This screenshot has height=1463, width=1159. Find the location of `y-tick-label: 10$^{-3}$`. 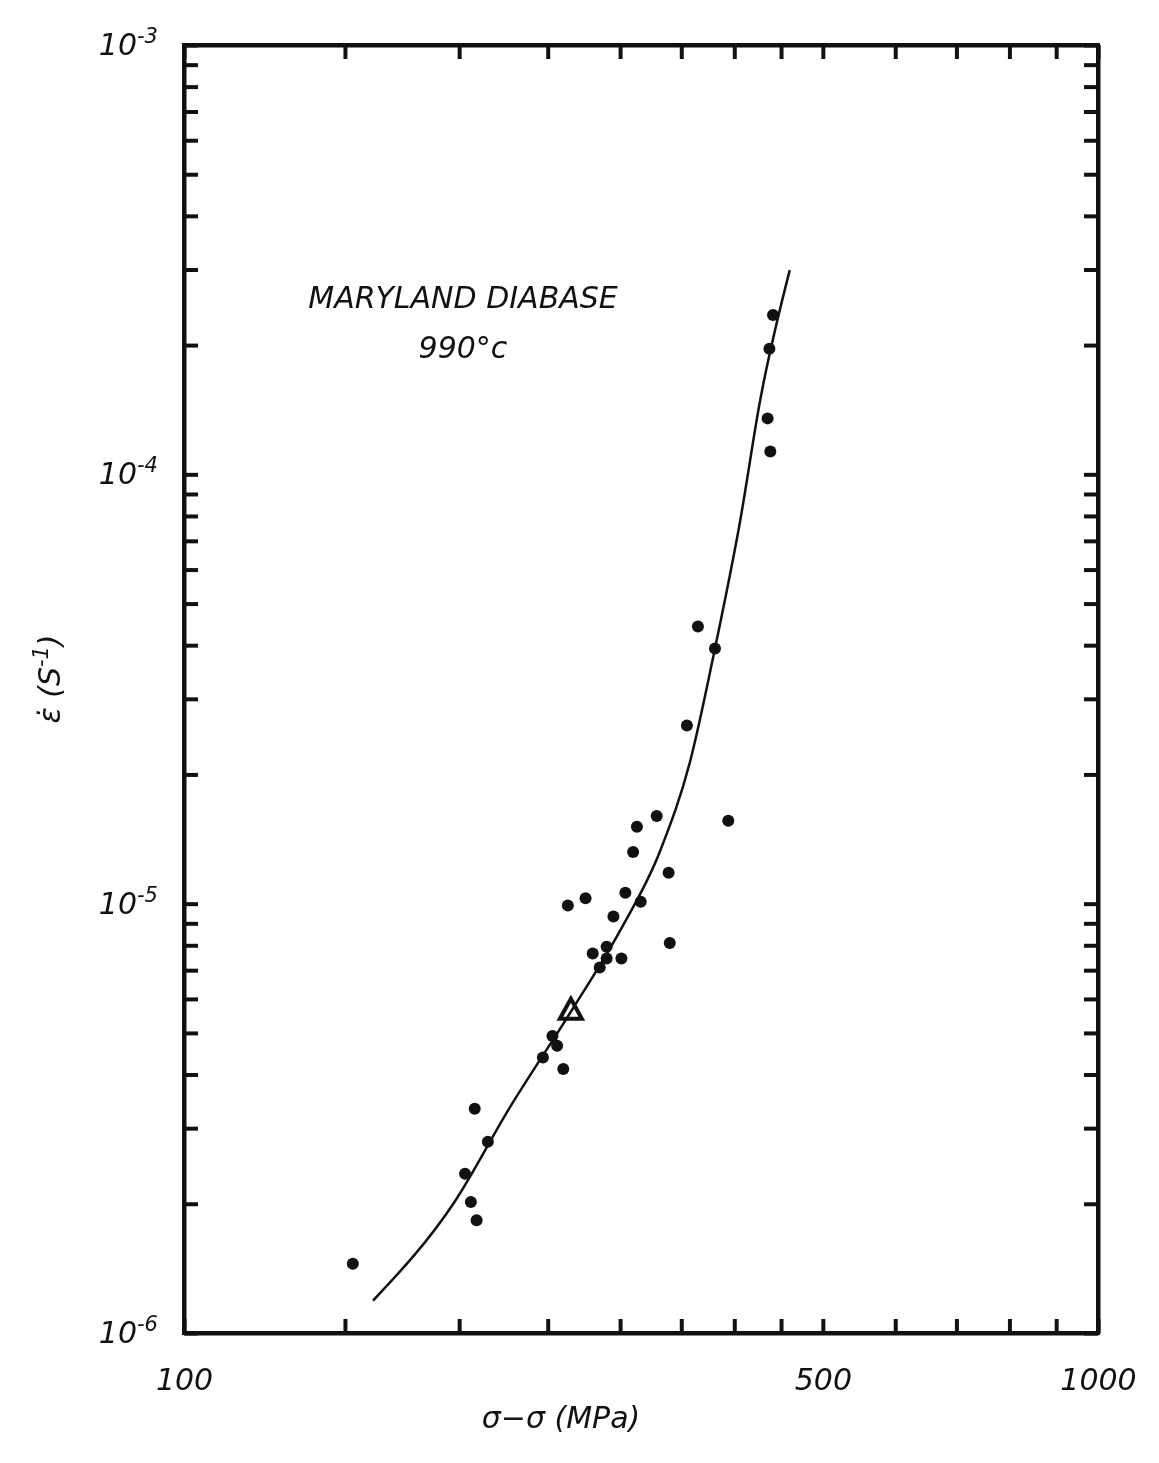

y-tick-label: 10$^{-3}$ is located at coordinates (128, 43).